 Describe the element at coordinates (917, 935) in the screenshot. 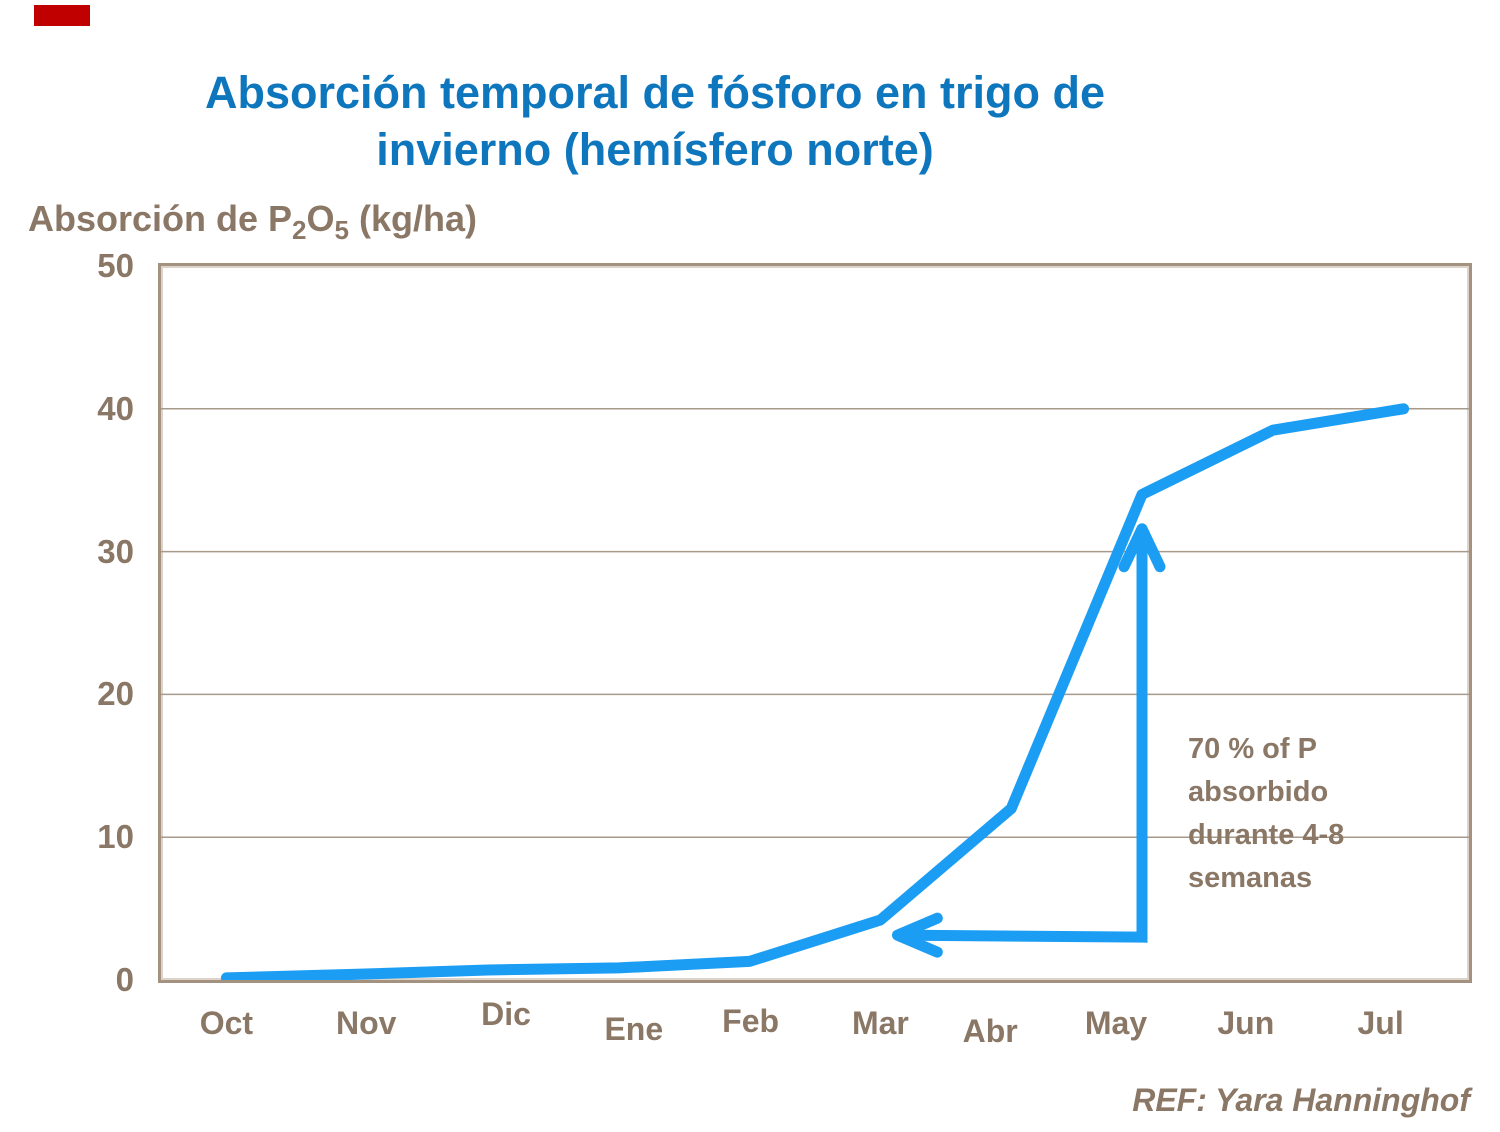

I see `arrowhead-left` at that location.